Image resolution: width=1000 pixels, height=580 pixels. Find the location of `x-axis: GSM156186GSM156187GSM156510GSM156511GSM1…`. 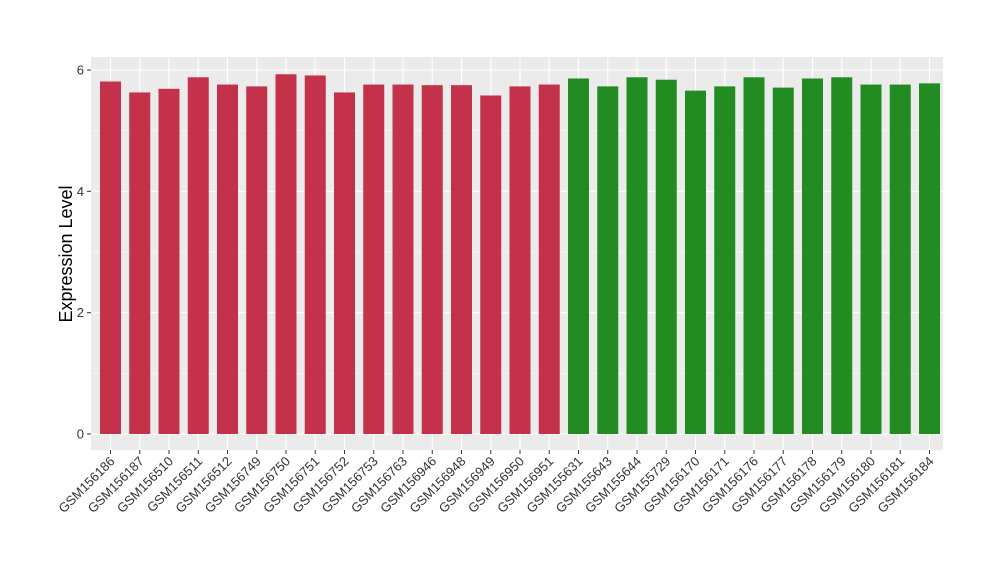

x-axis: GSM156186GSM156187GSM156510GSM156511GSM1… is located at coordinates (496, 483).